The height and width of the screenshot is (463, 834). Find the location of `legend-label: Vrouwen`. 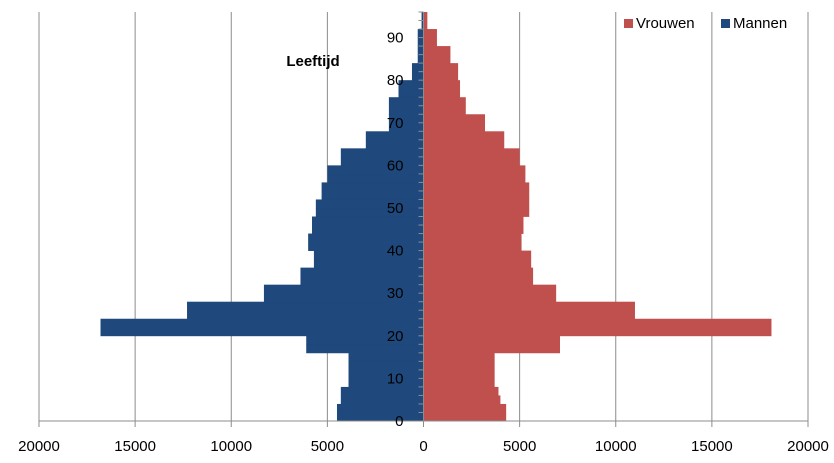

legend-label: Vrouwen is located at coordinates (665, 23).